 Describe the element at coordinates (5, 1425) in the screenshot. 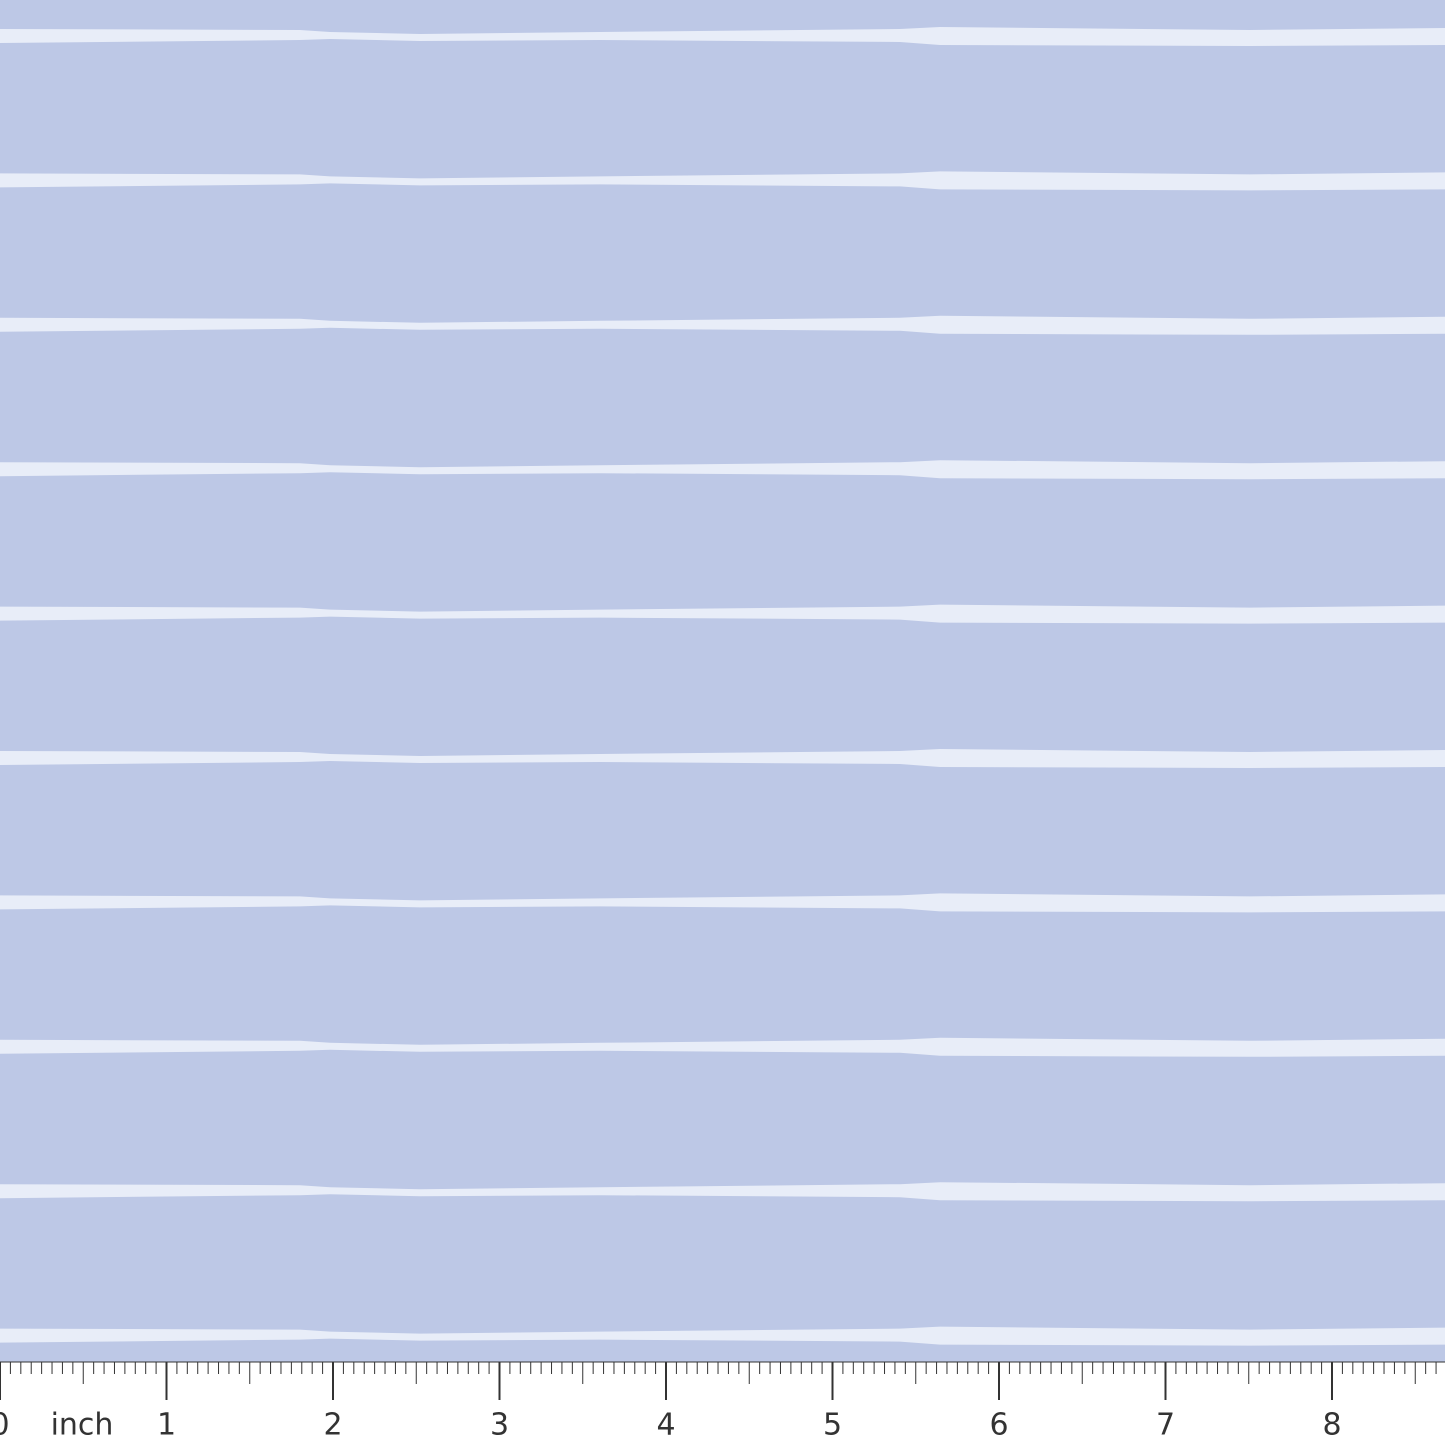

I see `ruler-label: 0` at that location.